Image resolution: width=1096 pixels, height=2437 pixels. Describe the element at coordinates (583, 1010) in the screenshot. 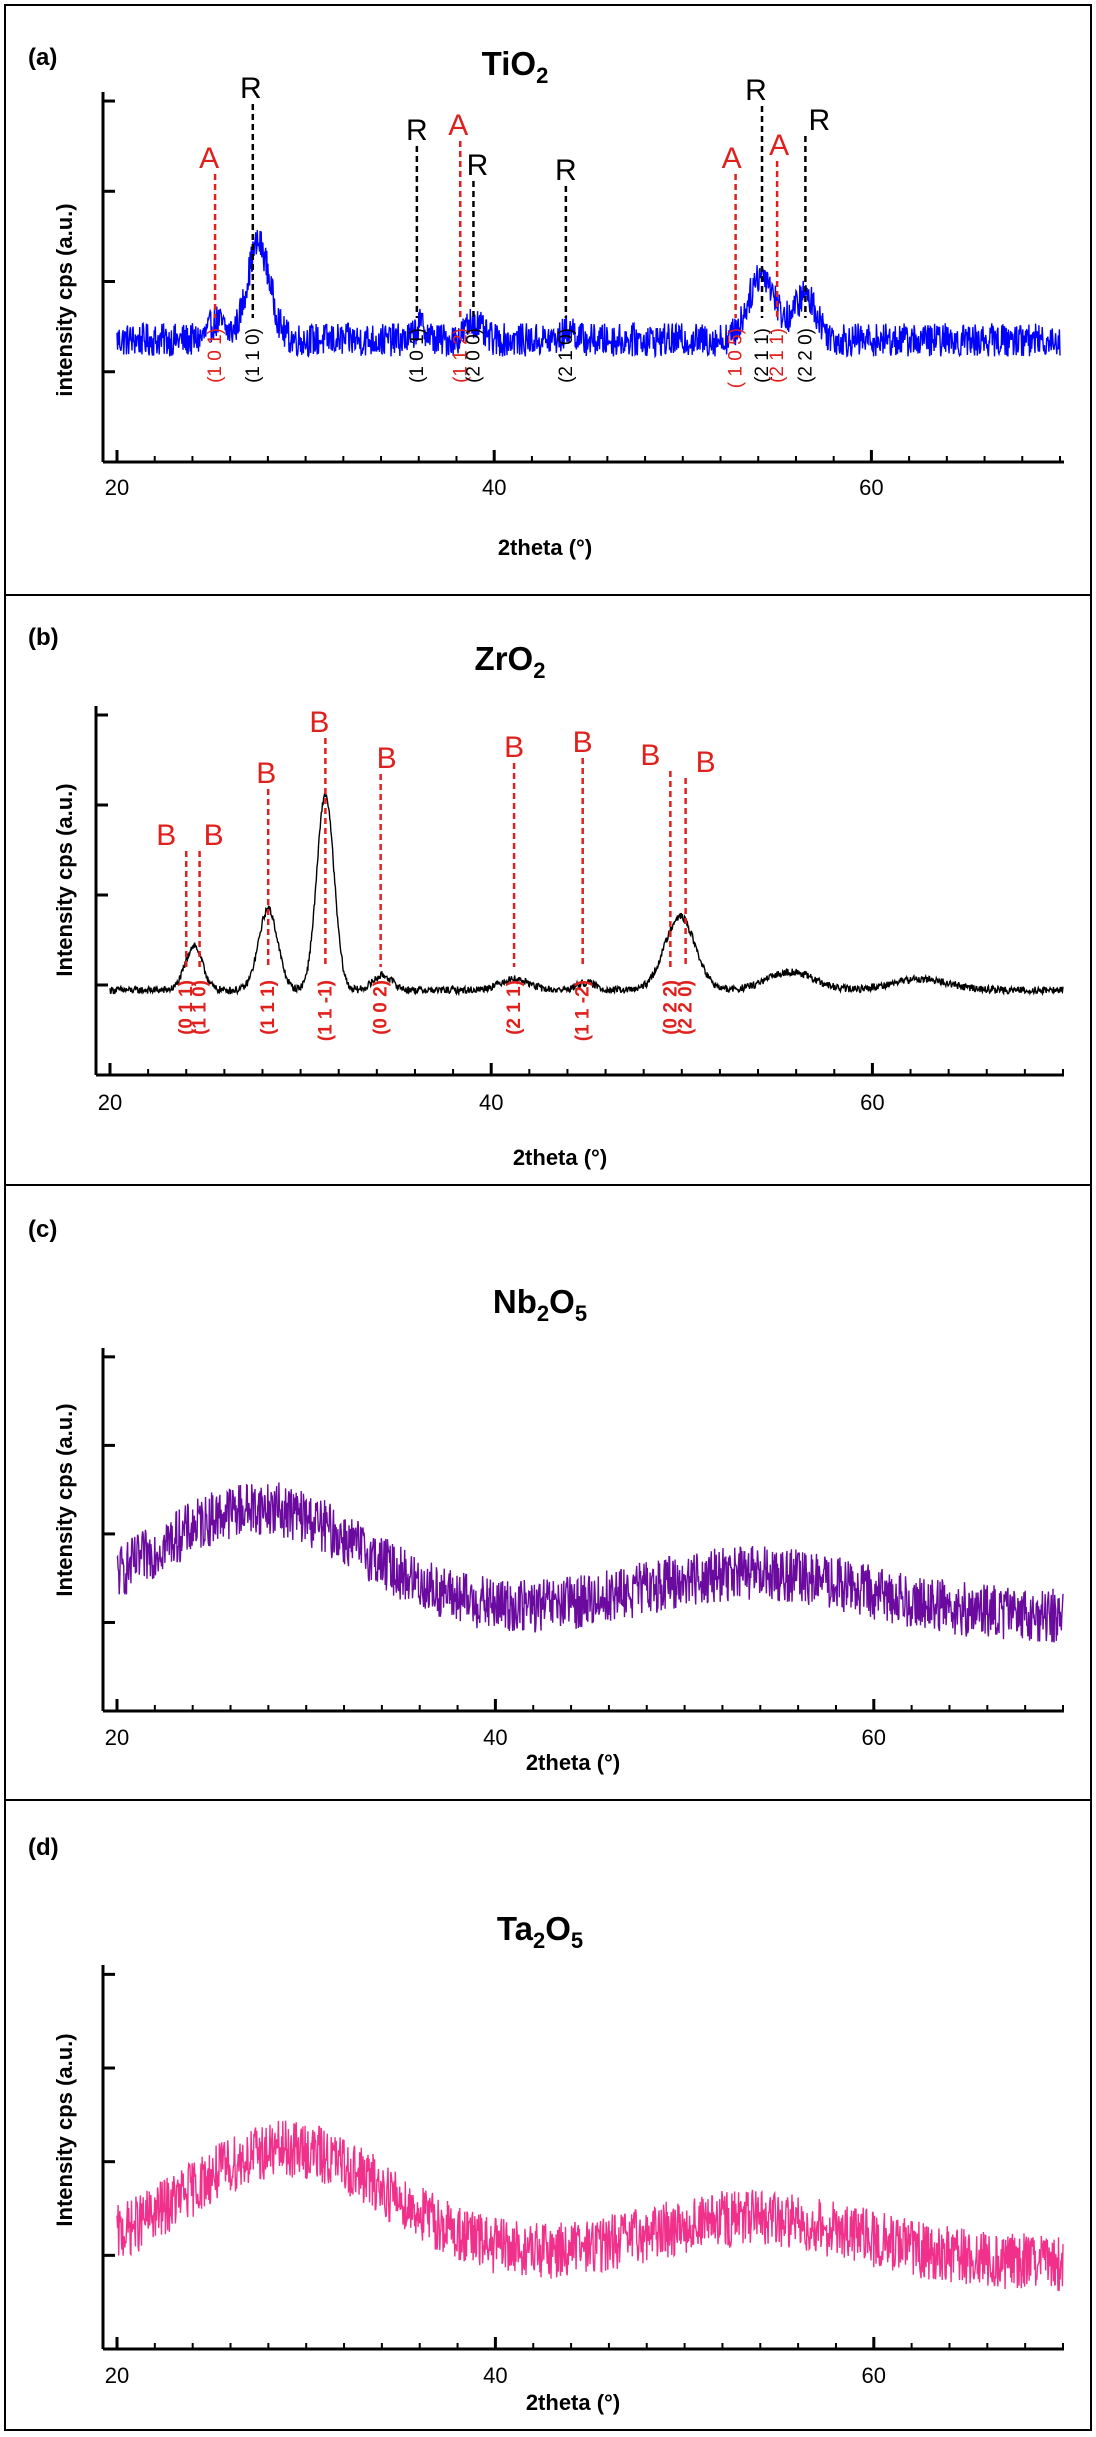

I see `peak-hkl-label: (1 1 -2)` at that location.